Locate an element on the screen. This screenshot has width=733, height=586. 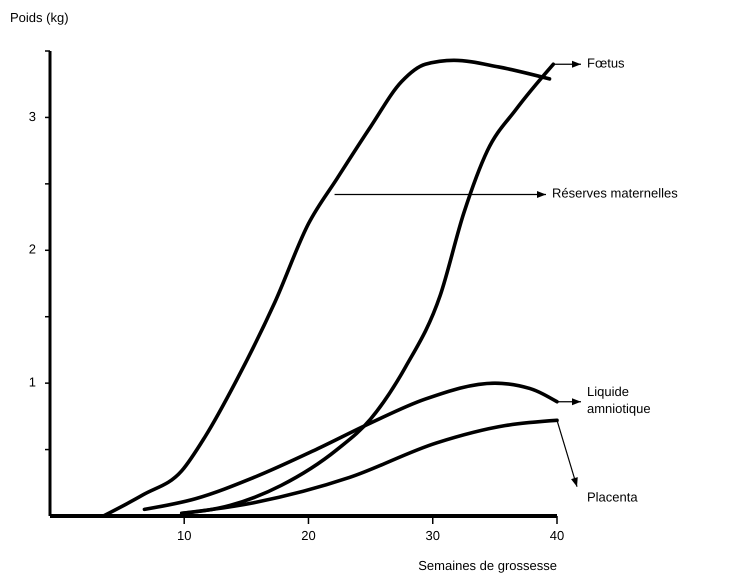
x-axis-title: Semaines de grossesse is located at coordinates (487, 565).